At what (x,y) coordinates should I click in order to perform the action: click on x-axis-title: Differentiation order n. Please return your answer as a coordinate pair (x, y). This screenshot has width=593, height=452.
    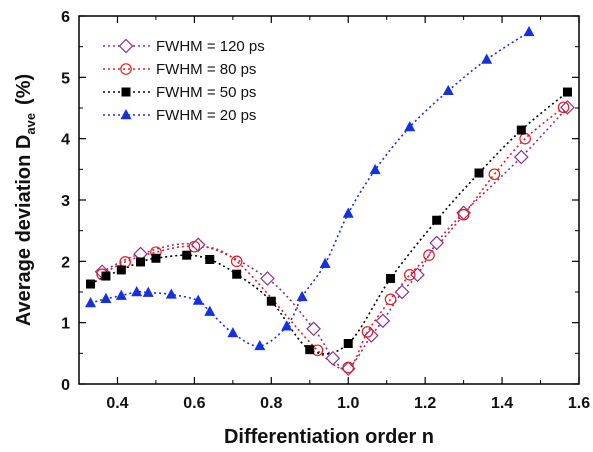
    Looking at the image, I should click on (329, 437).